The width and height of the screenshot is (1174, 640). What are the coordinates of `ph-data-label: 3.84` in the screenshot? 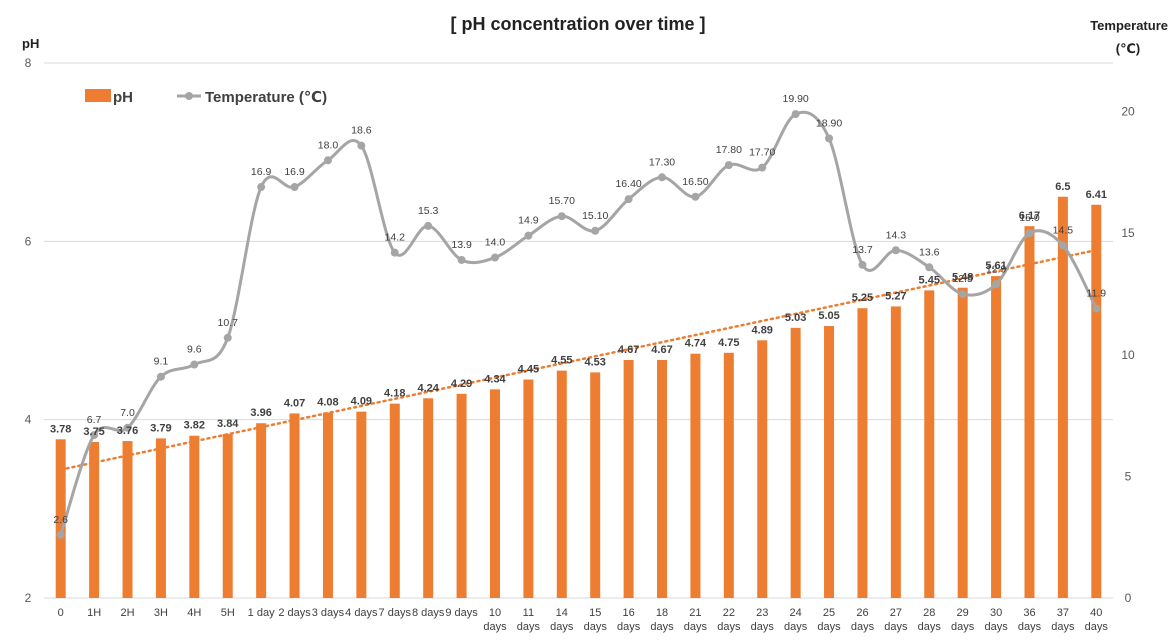 It's located at (228, 424).